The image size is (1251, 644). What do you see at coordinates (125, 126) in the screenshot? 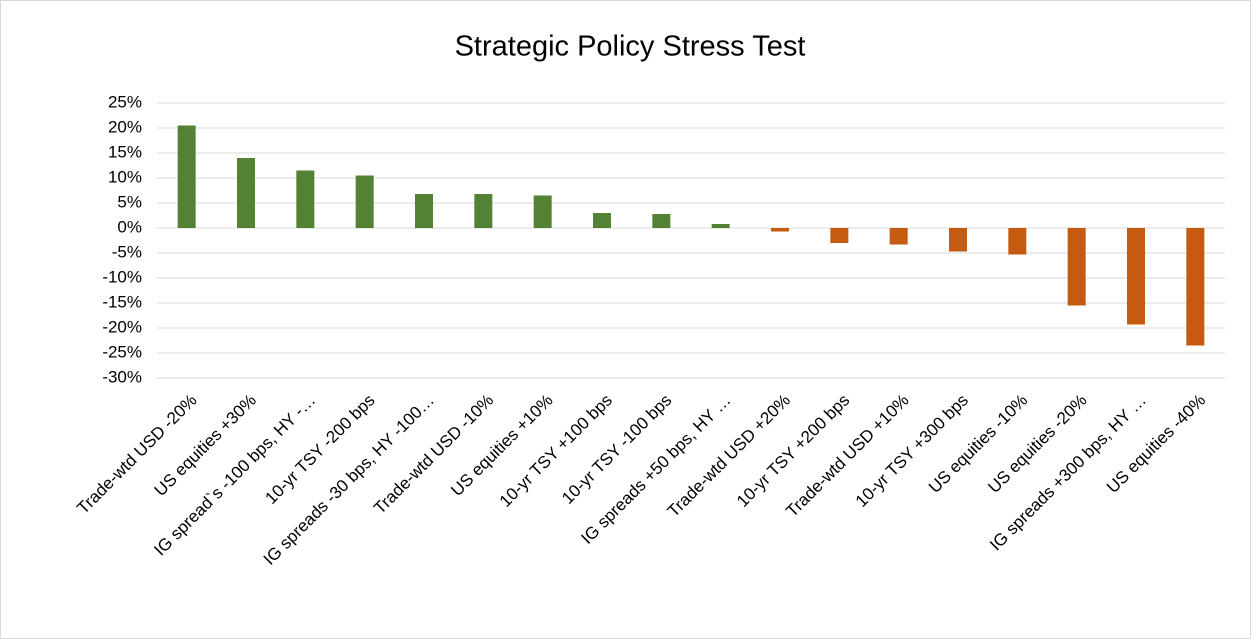
I see `y-tick-label: 20%` at bounding box center [125, 126].